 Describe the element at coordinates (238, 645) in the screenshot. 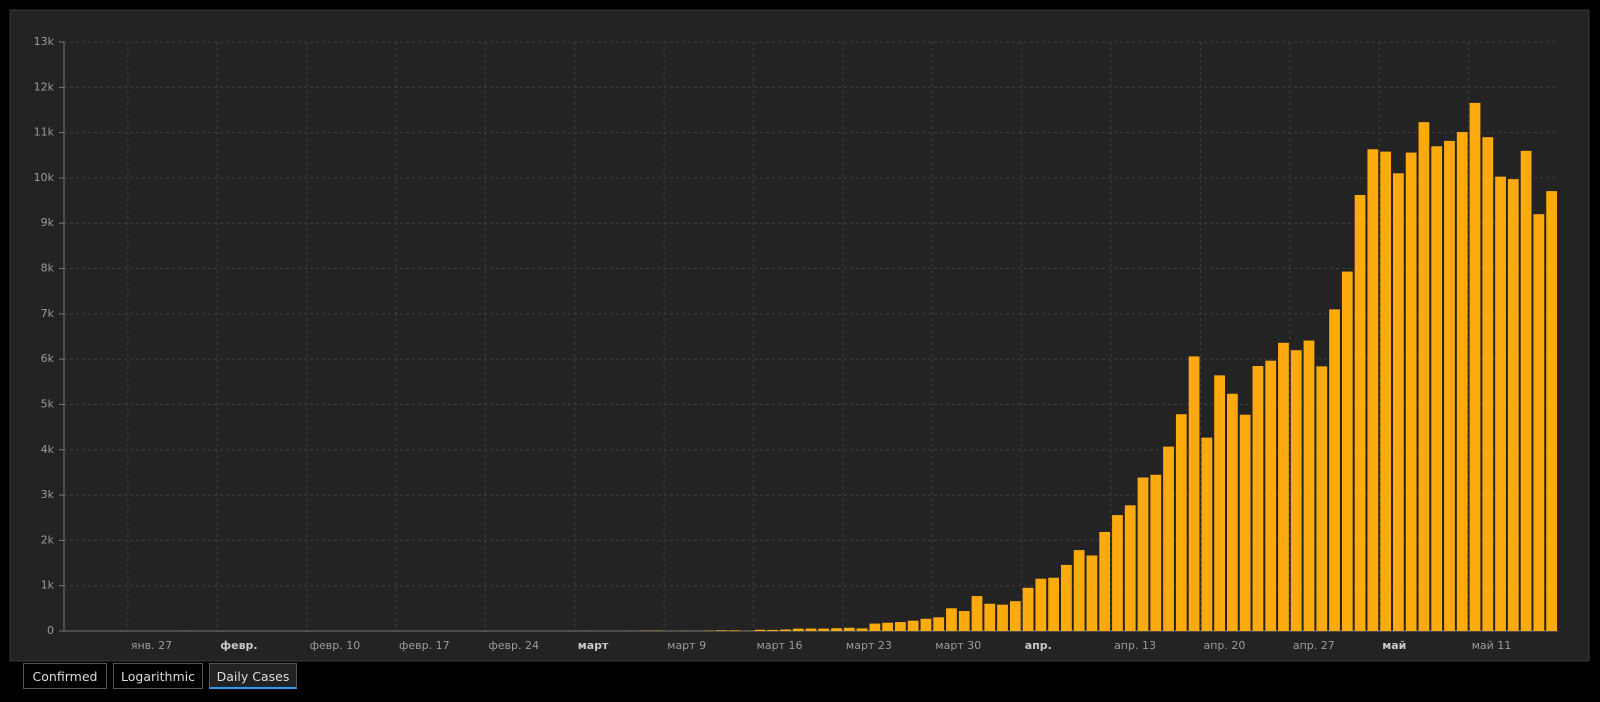

I see `x-tick-label: февр.` at that location.